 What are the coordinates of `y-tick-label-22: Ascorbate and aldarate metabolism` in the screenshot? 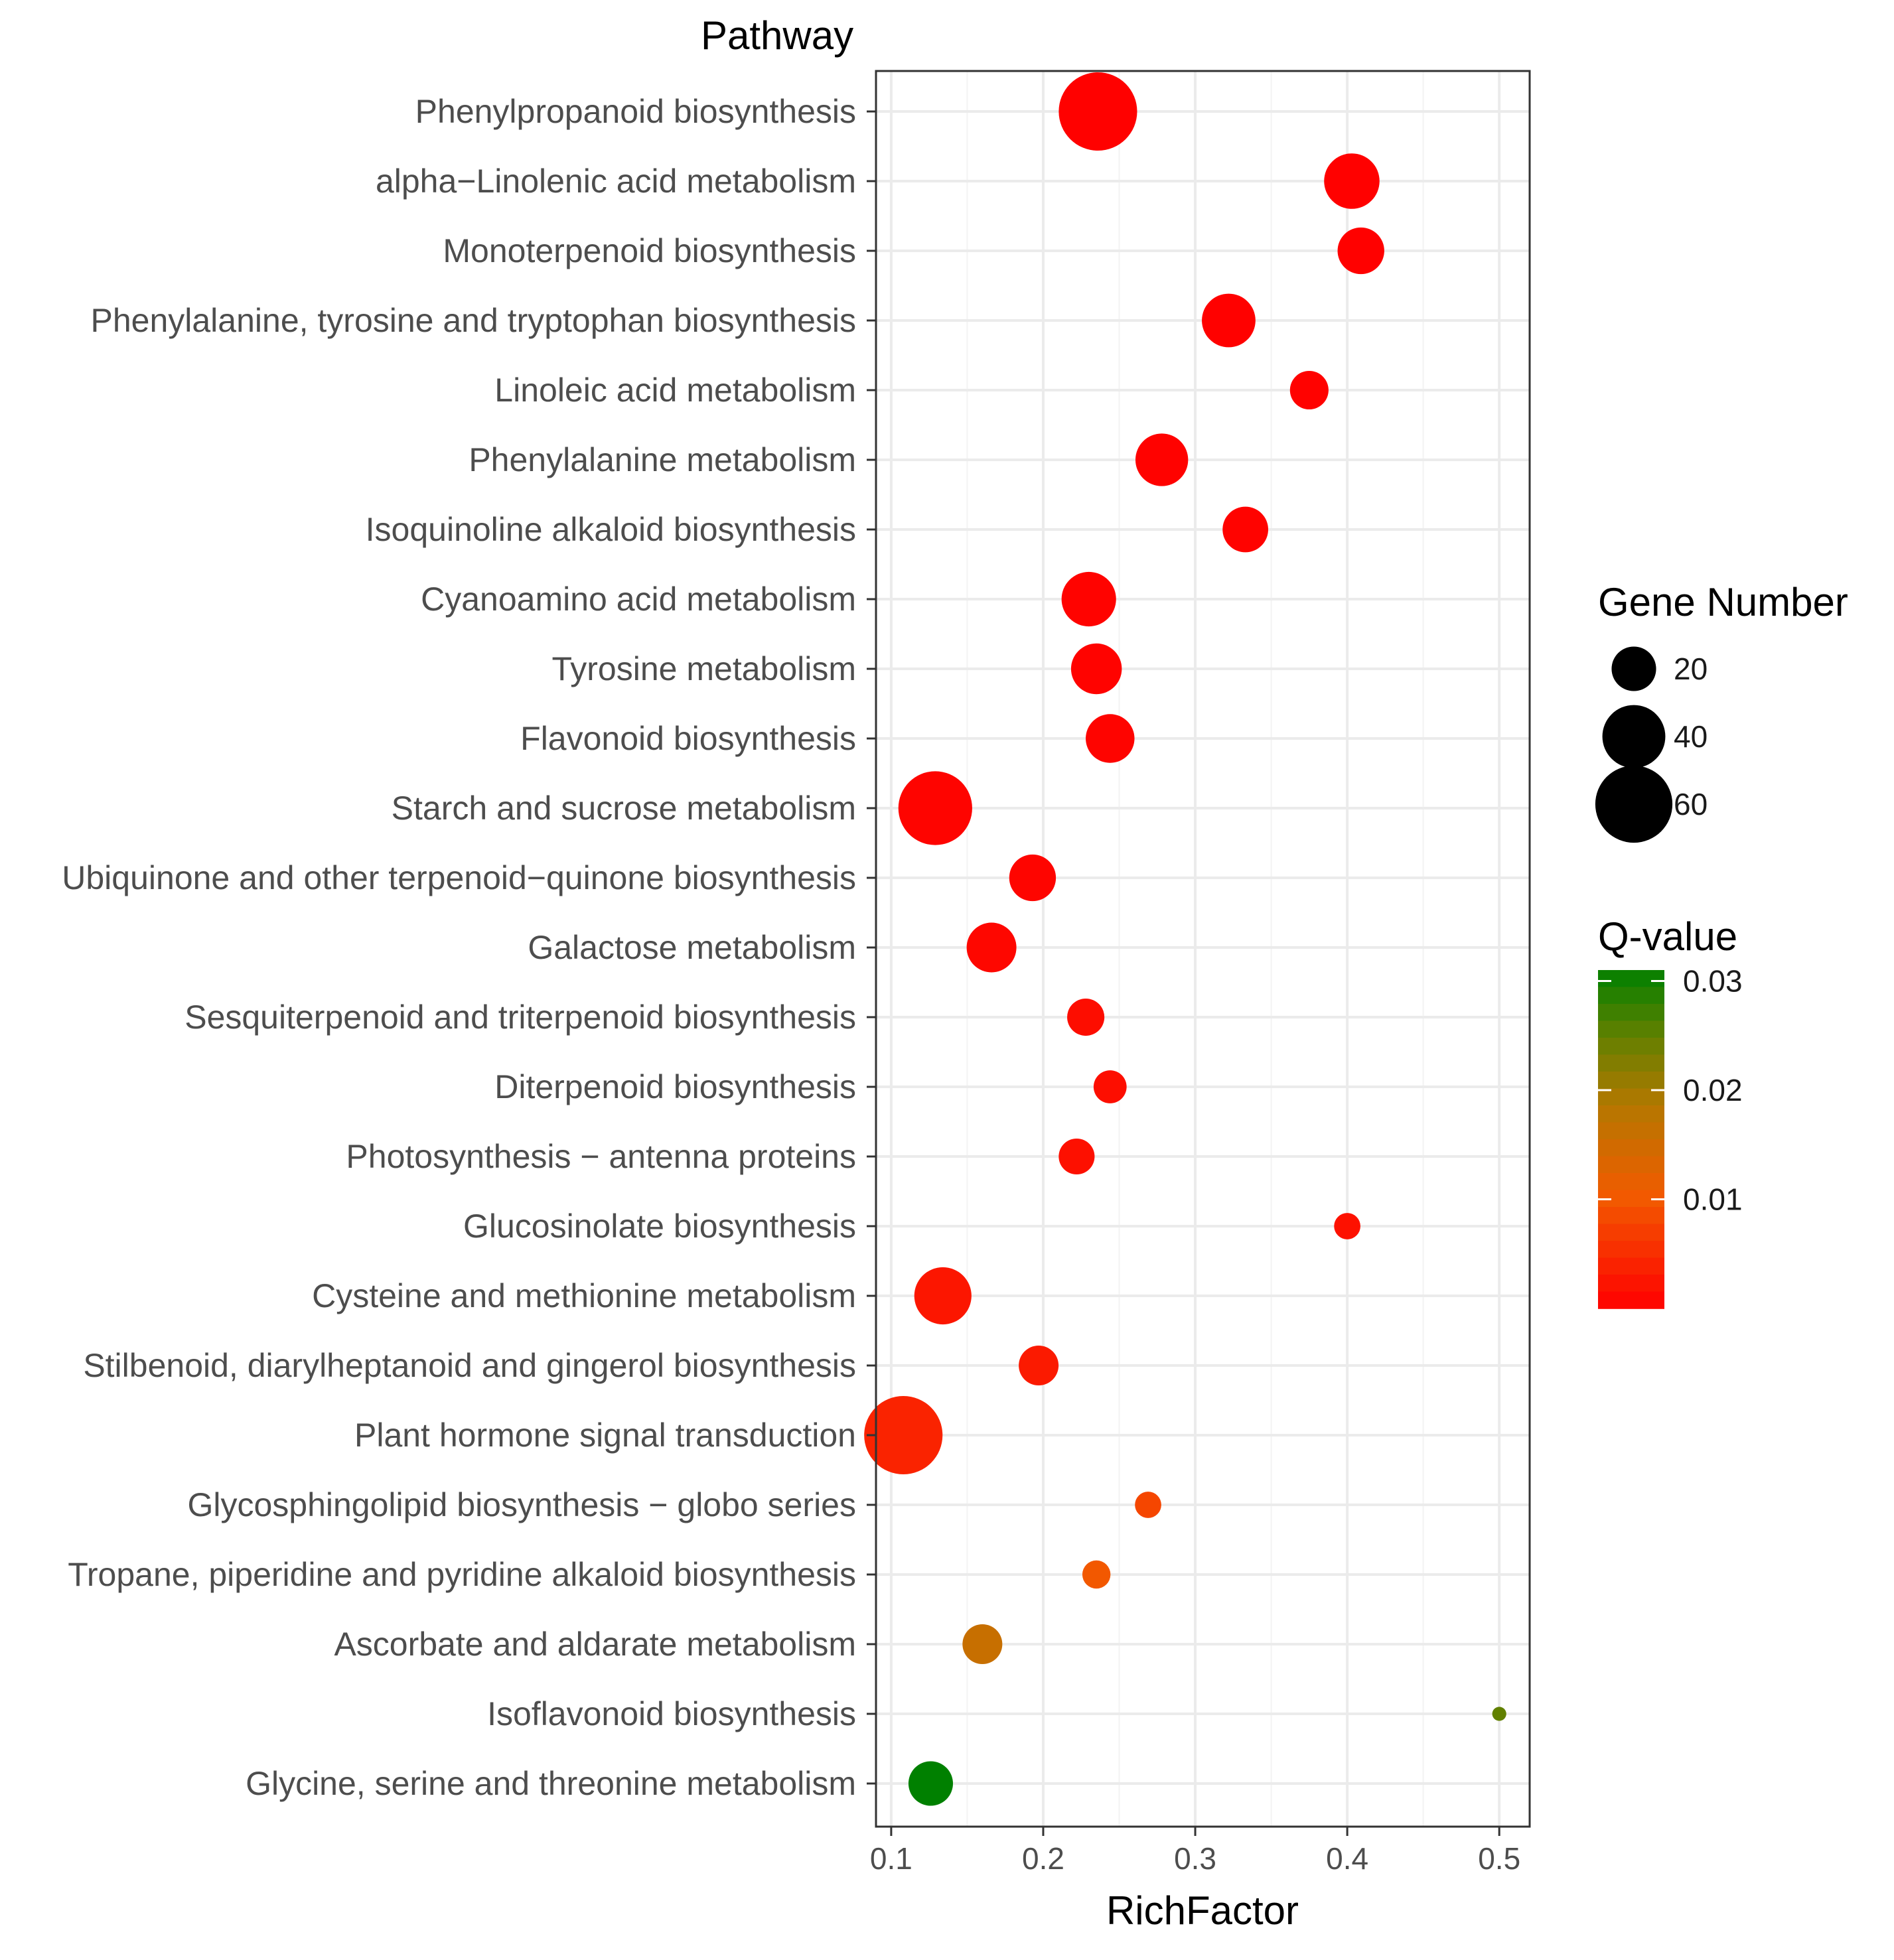 It's located at (595, 1644).